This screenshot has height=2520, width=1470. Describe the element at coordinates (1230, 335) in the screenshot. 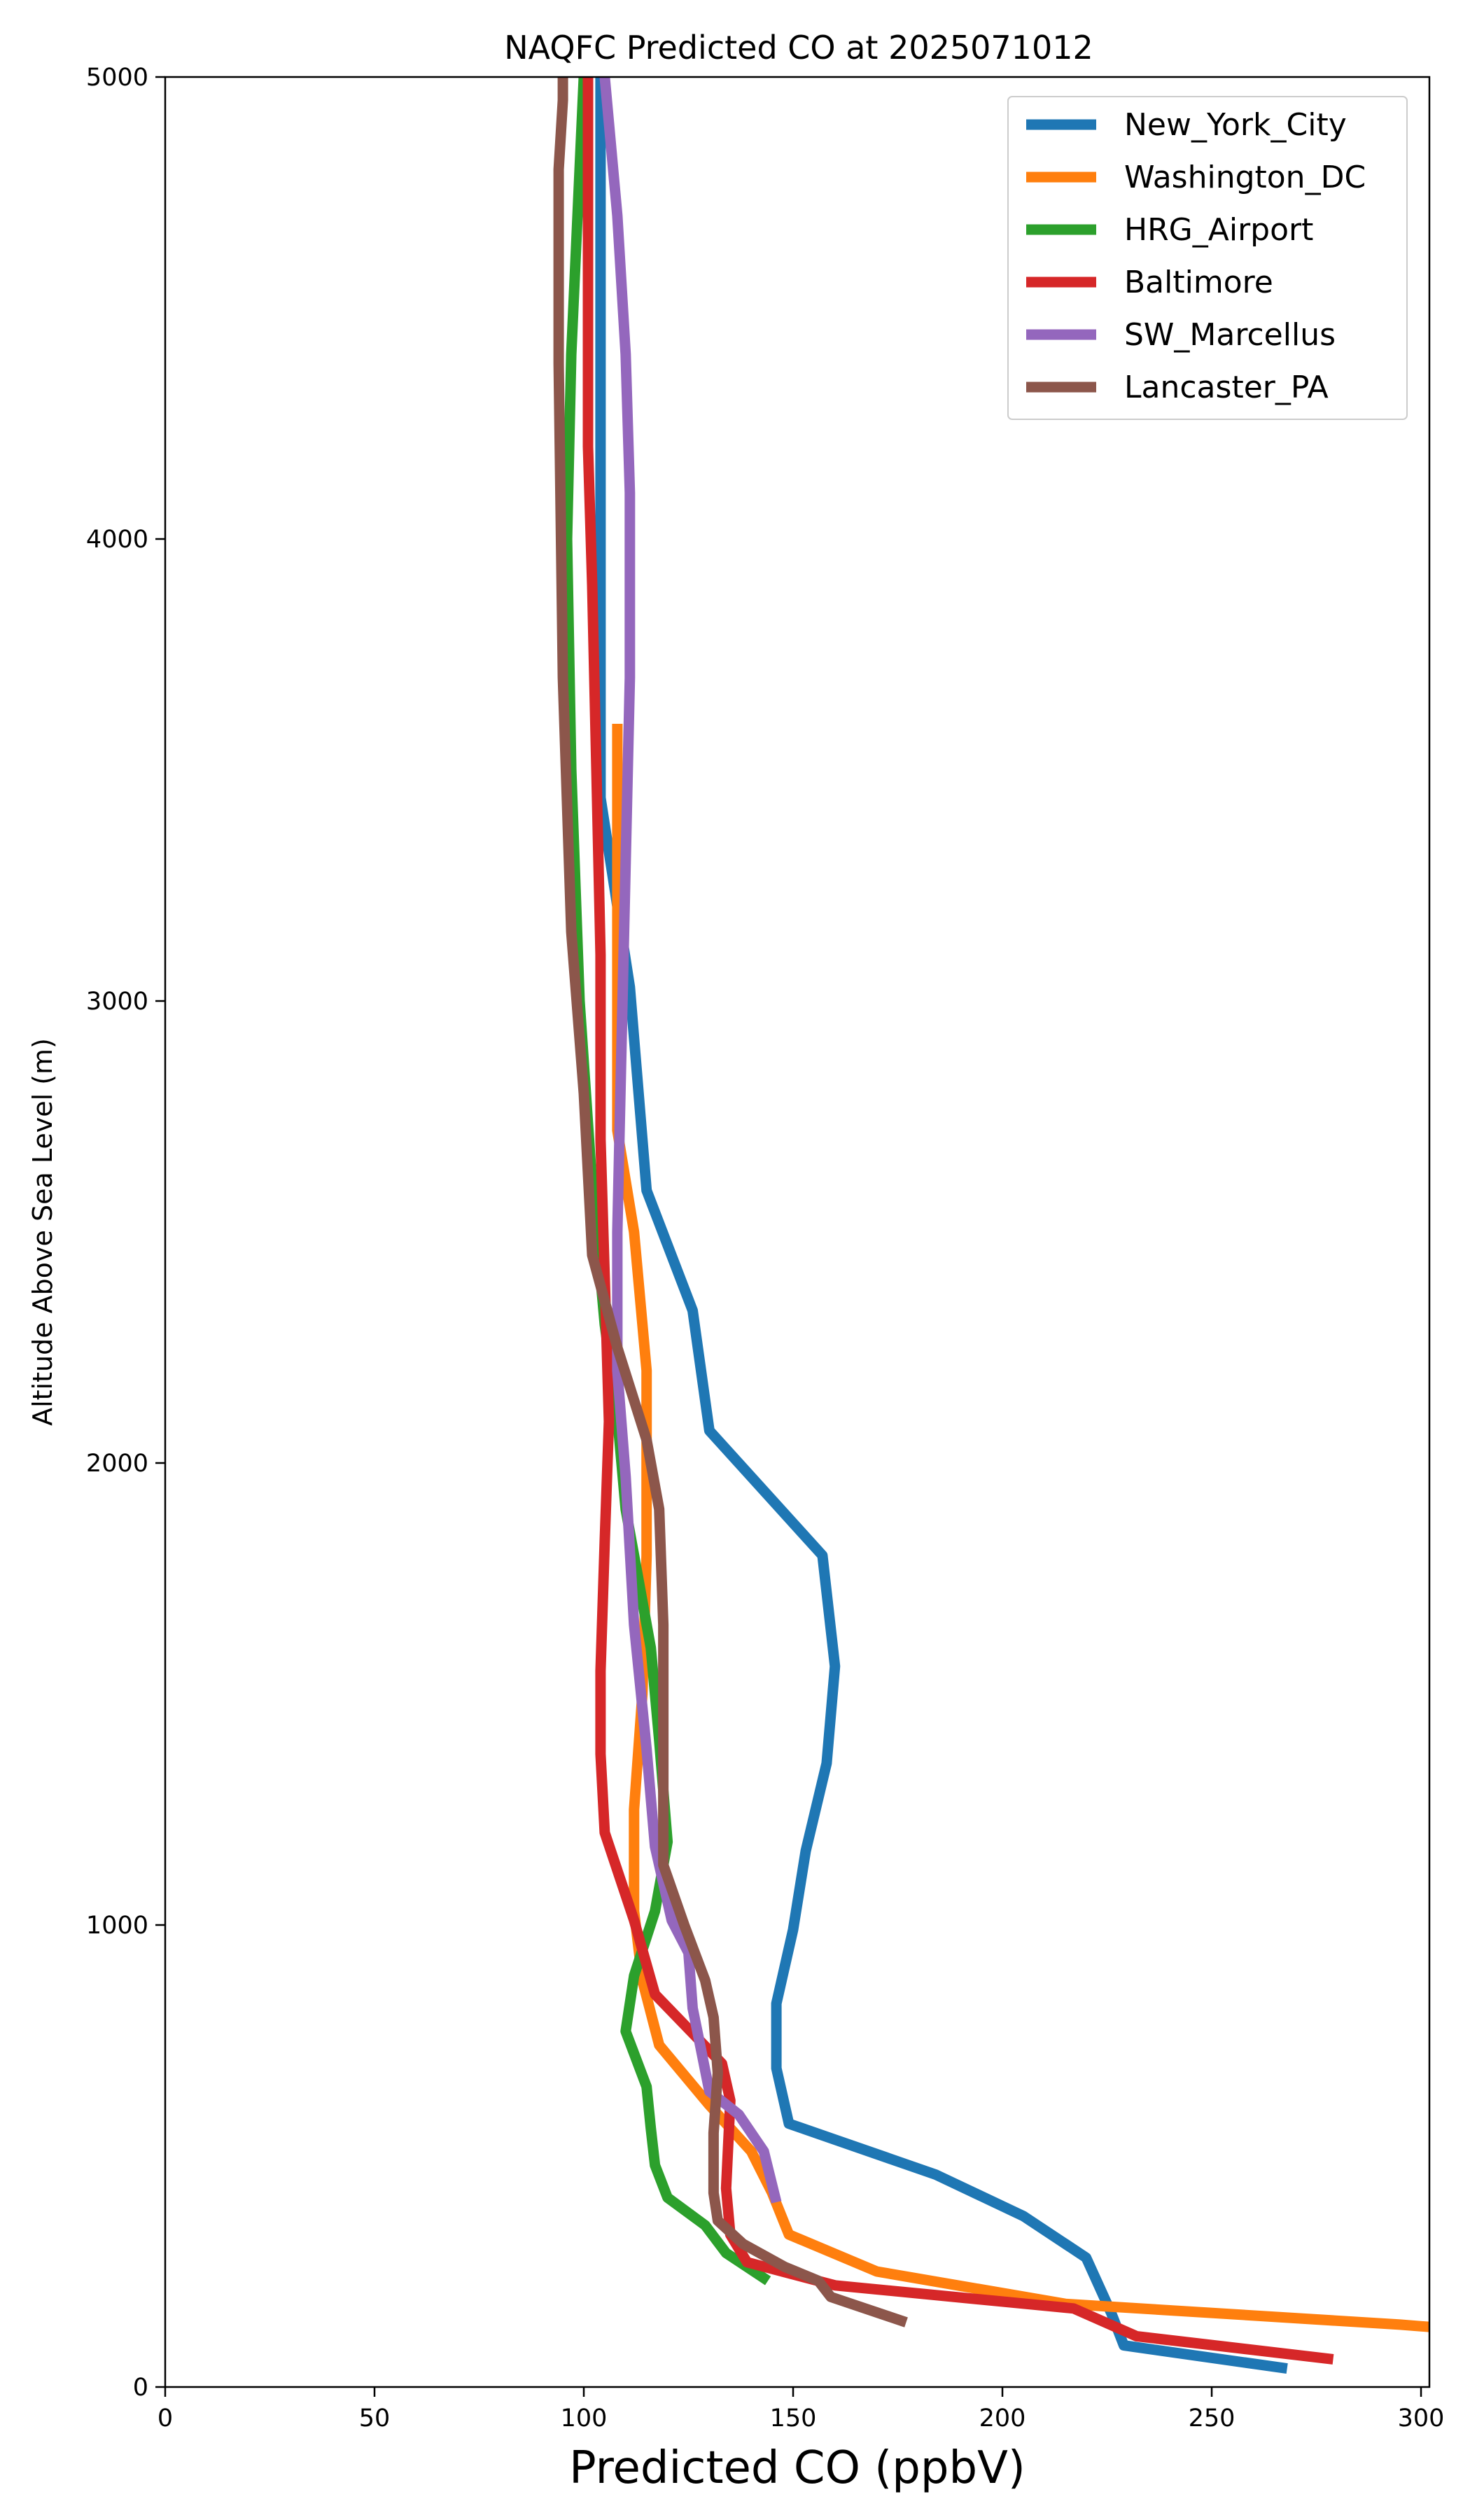

I see `legend-label: SW_Marcellus` at that location.